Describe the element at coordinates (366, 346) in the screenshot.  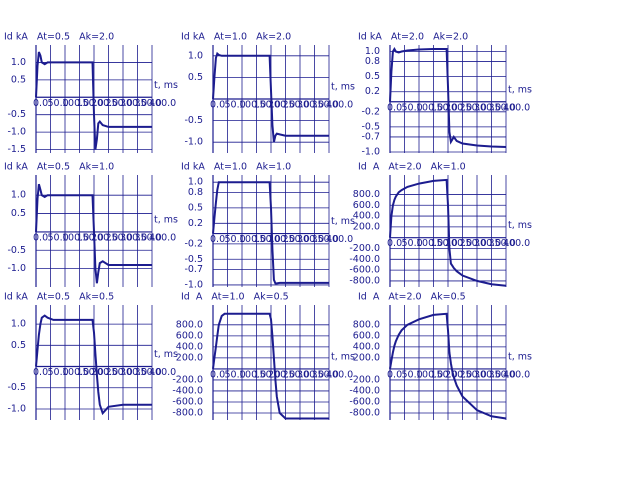
I see `y-tick-label: 400.0` at that location.